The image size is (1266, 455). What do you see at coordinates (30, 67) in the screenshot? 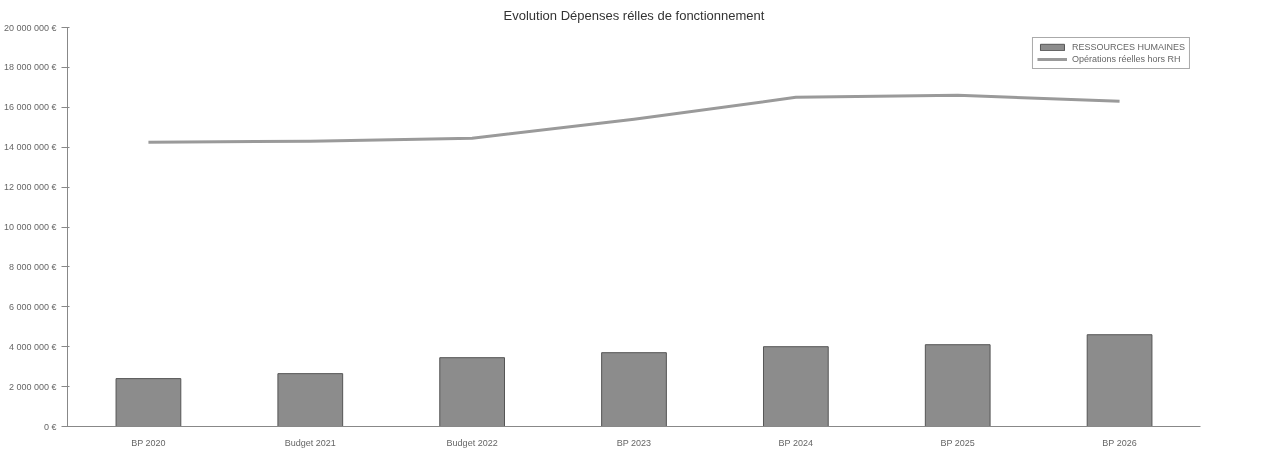
I see `y-tick-label: 18 000 000 €` at bounding box center [30, 67].